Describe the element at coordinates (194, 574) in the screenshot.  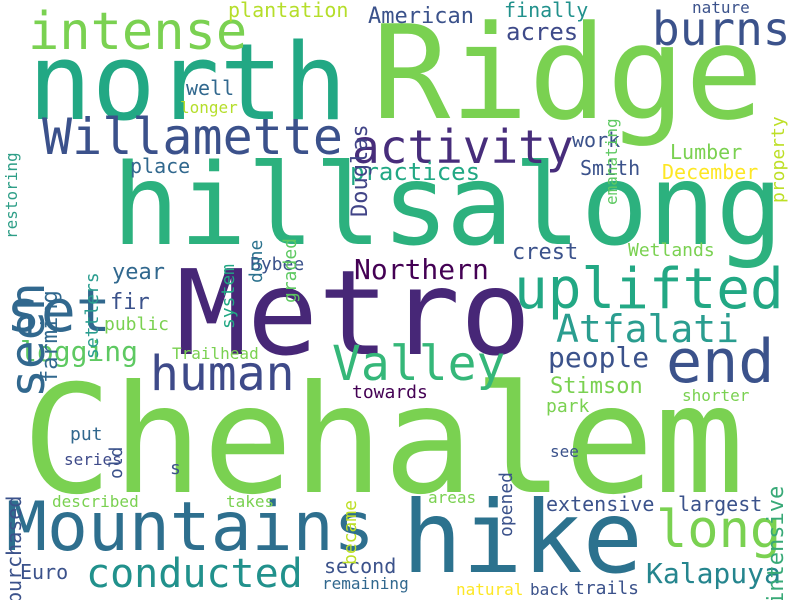
I see `word-conducted: conducted` at that location.